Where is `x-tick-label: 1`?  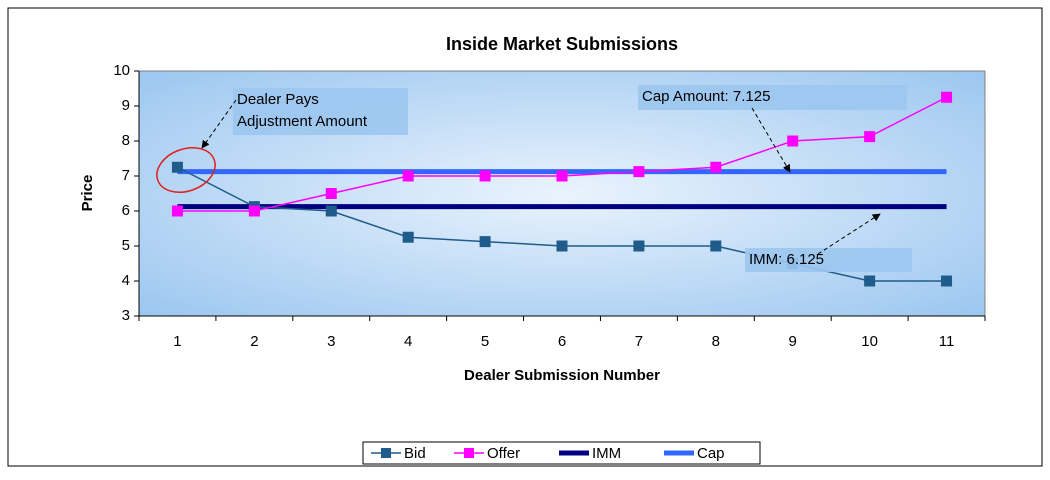
x-tick-label: 1 is located at coordinates (177, 341).